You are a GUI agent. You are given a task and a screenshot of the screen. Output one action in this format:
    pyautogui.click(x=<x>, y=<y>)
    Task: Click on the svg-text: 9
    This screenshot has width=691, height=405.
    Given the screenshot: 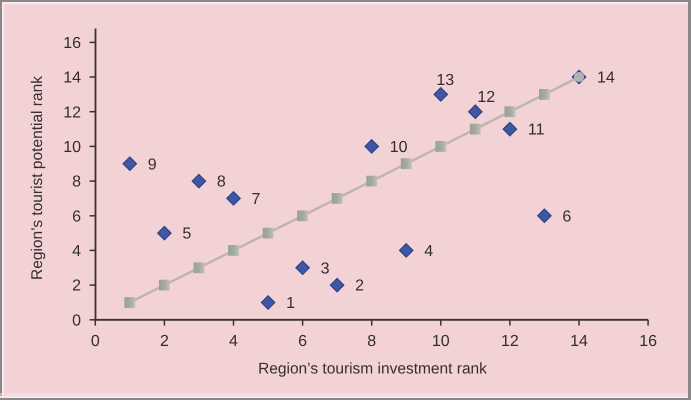 What is the action you would take?
    pyautogui.click(x=152, y=164)
    